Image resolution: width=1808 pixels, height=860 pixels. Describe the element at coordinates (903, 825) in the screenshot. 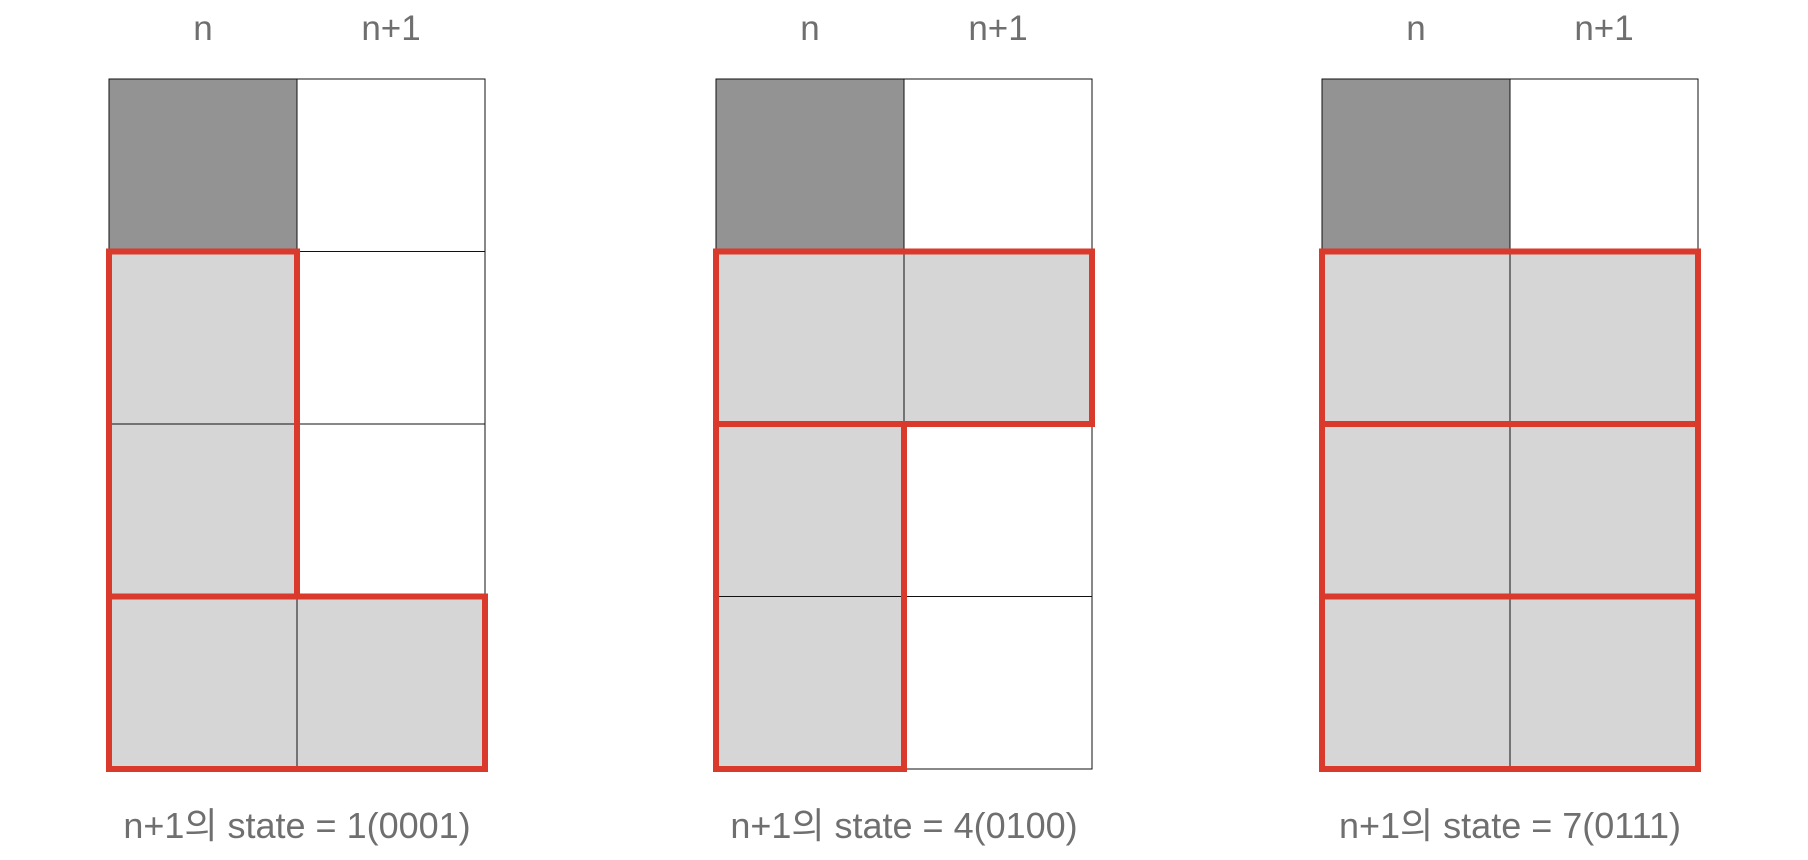

I see `state-caption: n+1의 state = 4(0100)` at that location.